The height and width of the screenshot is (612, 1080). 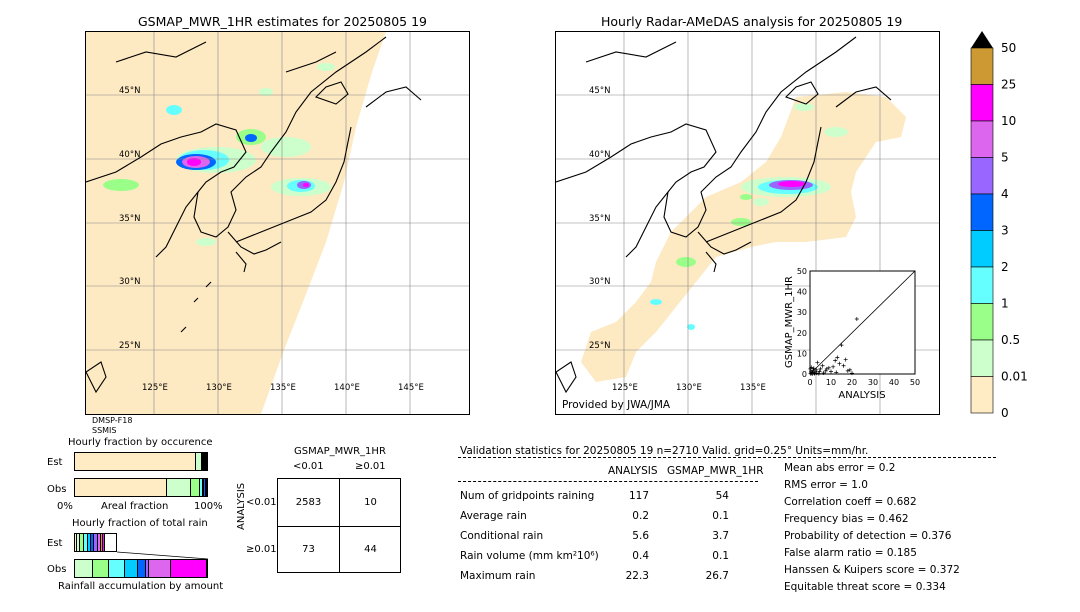 What do you see at coordinates (140, 442) in the screenshot?
I see `occurrence-title: Hourly fraction by occurence` at bounding box center [140, 442].